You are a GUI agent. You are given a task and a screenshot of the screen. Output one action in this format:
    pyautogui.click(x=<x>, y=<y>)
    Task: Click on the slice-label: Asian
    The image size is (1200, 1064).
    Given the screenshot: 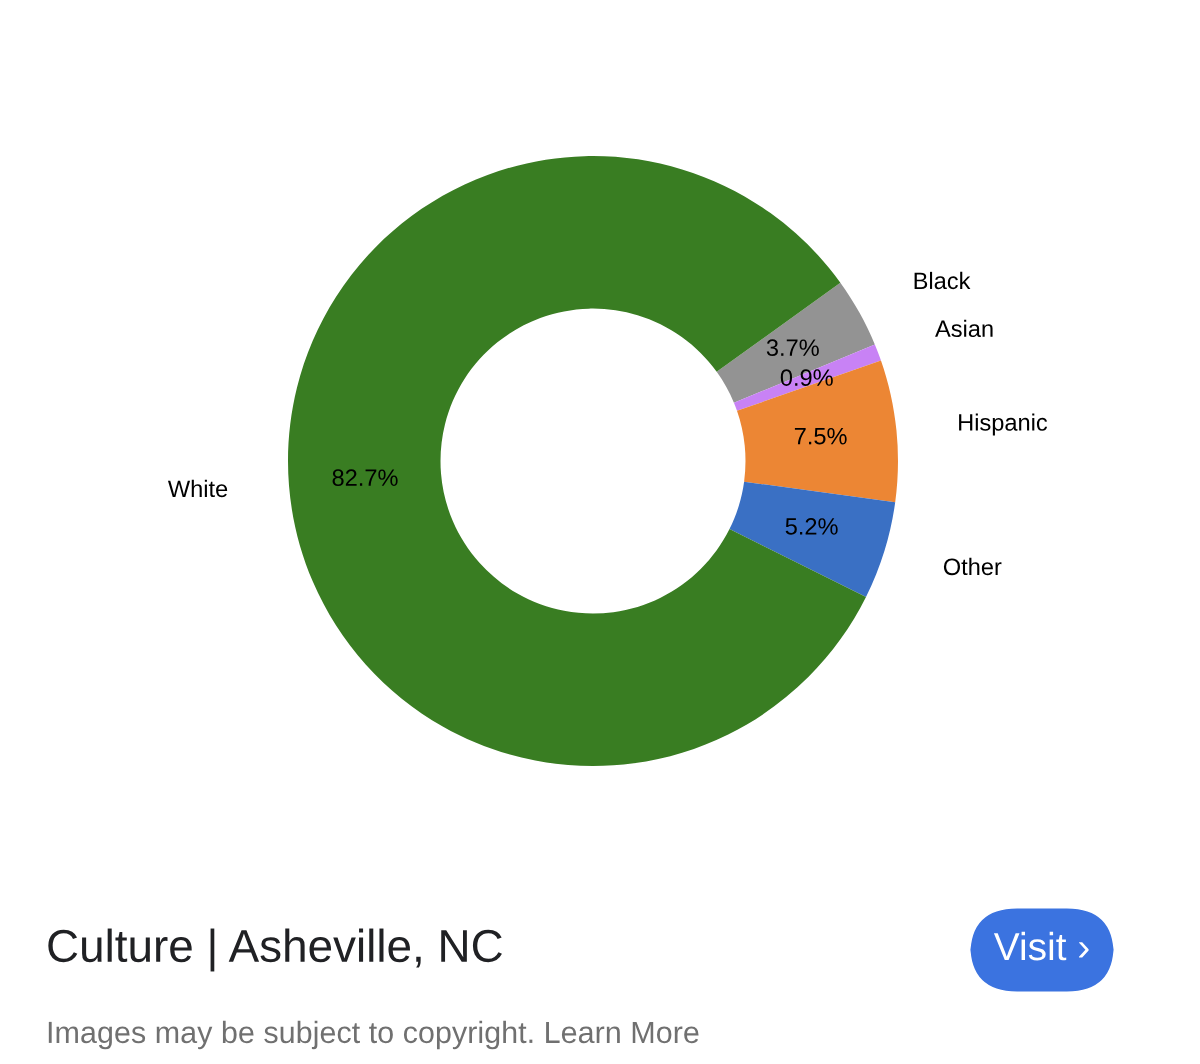 What is the action you would take?
    pyautogui.click(x=964, y=328)
    